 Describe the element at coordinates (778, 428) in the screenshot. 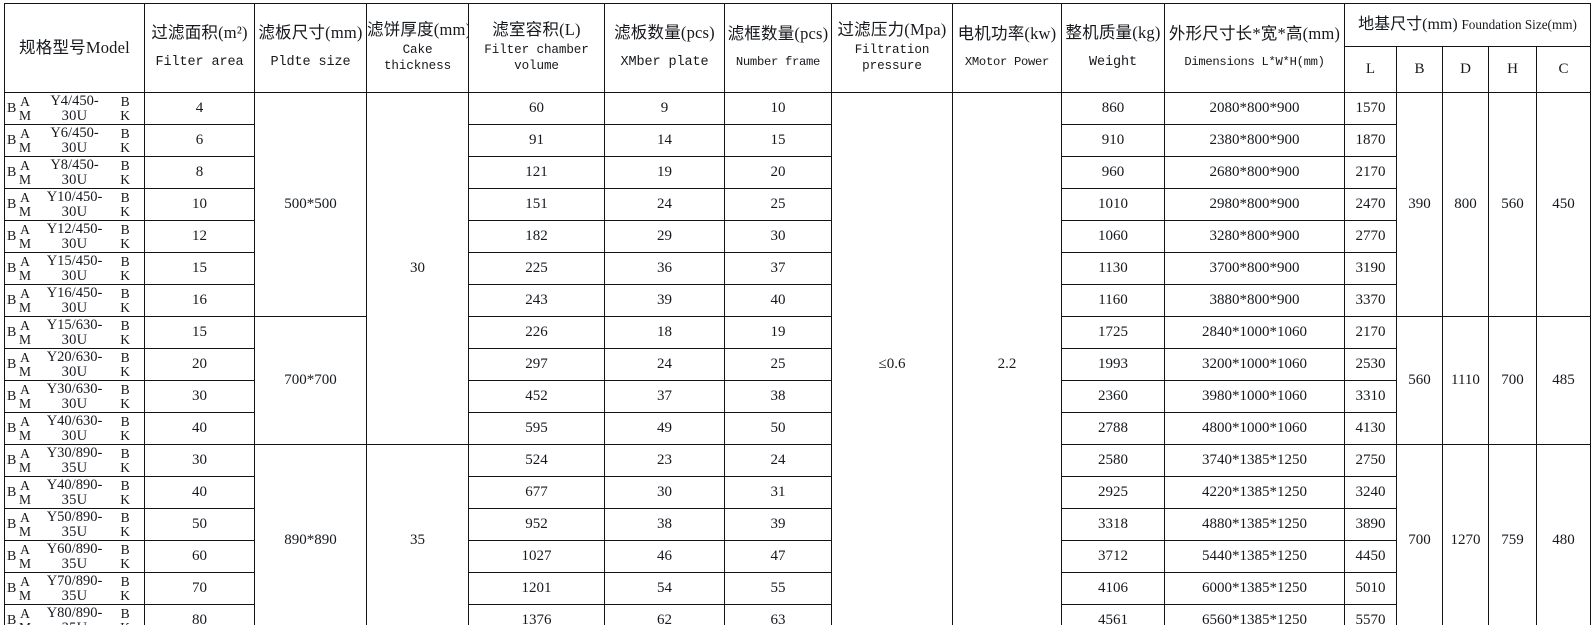

I see `cell-frame-count: 50` at that location.